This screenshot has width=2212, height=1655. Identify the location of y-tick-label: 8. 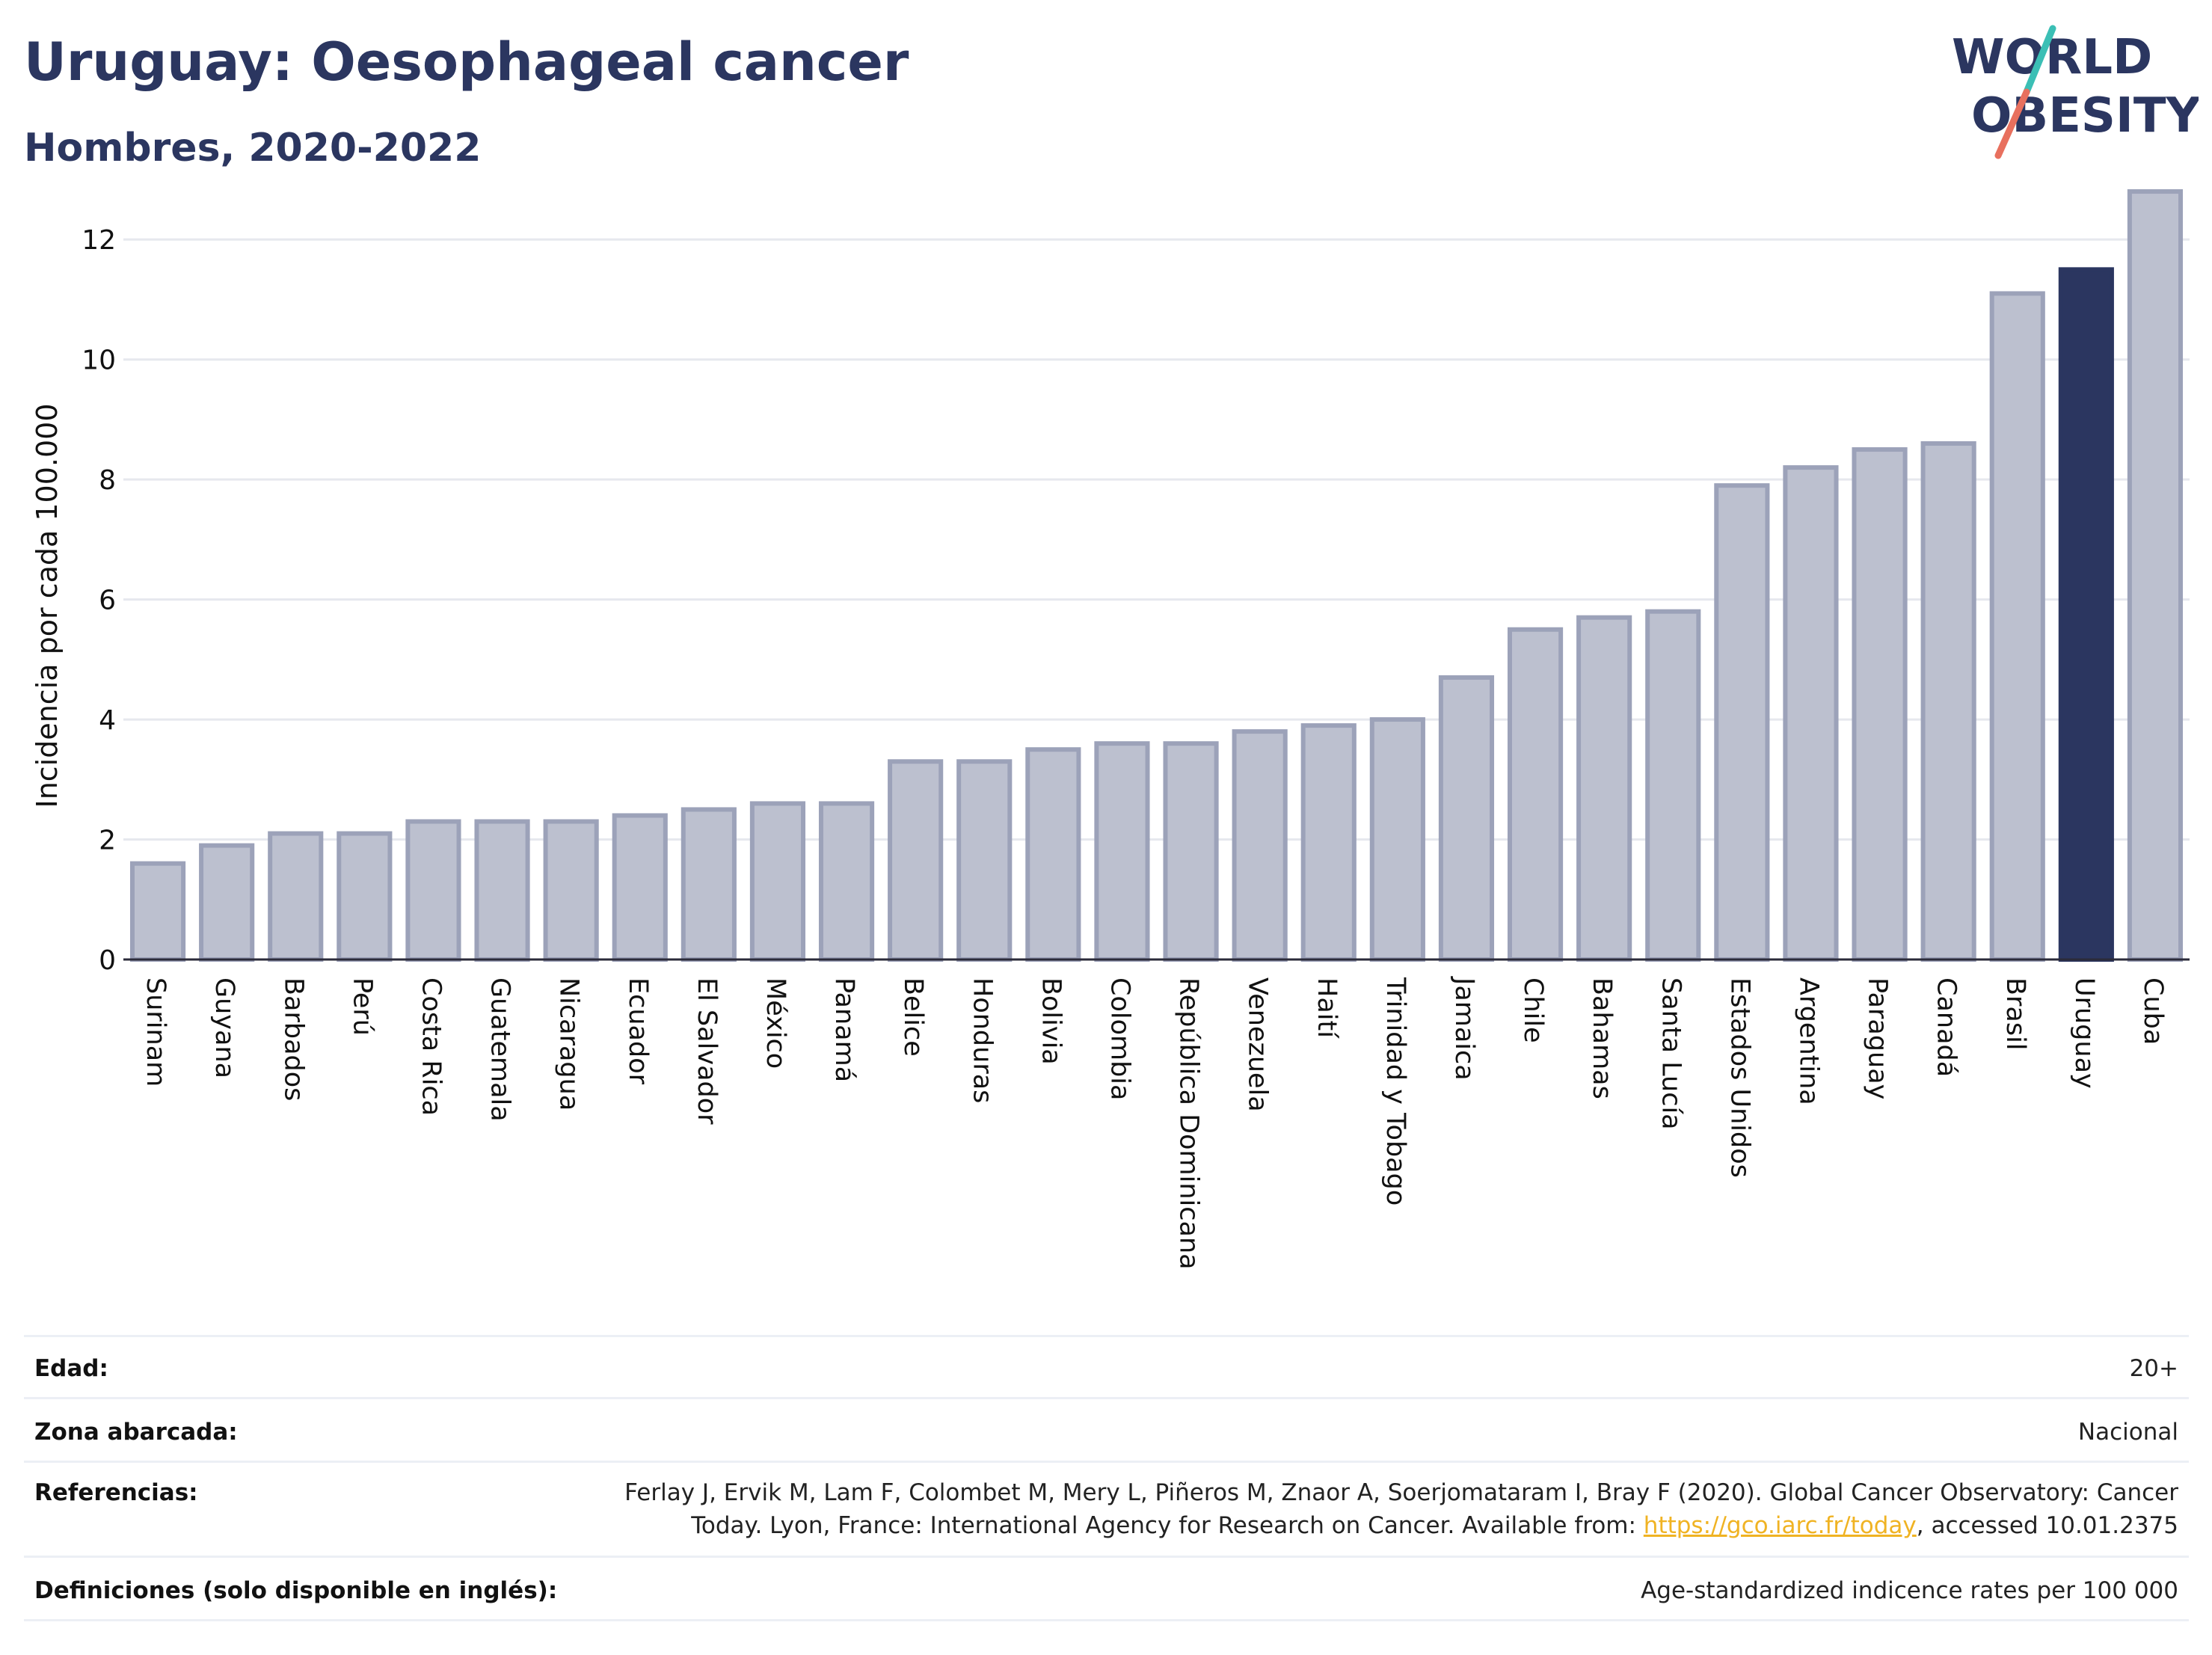
(107, 480).